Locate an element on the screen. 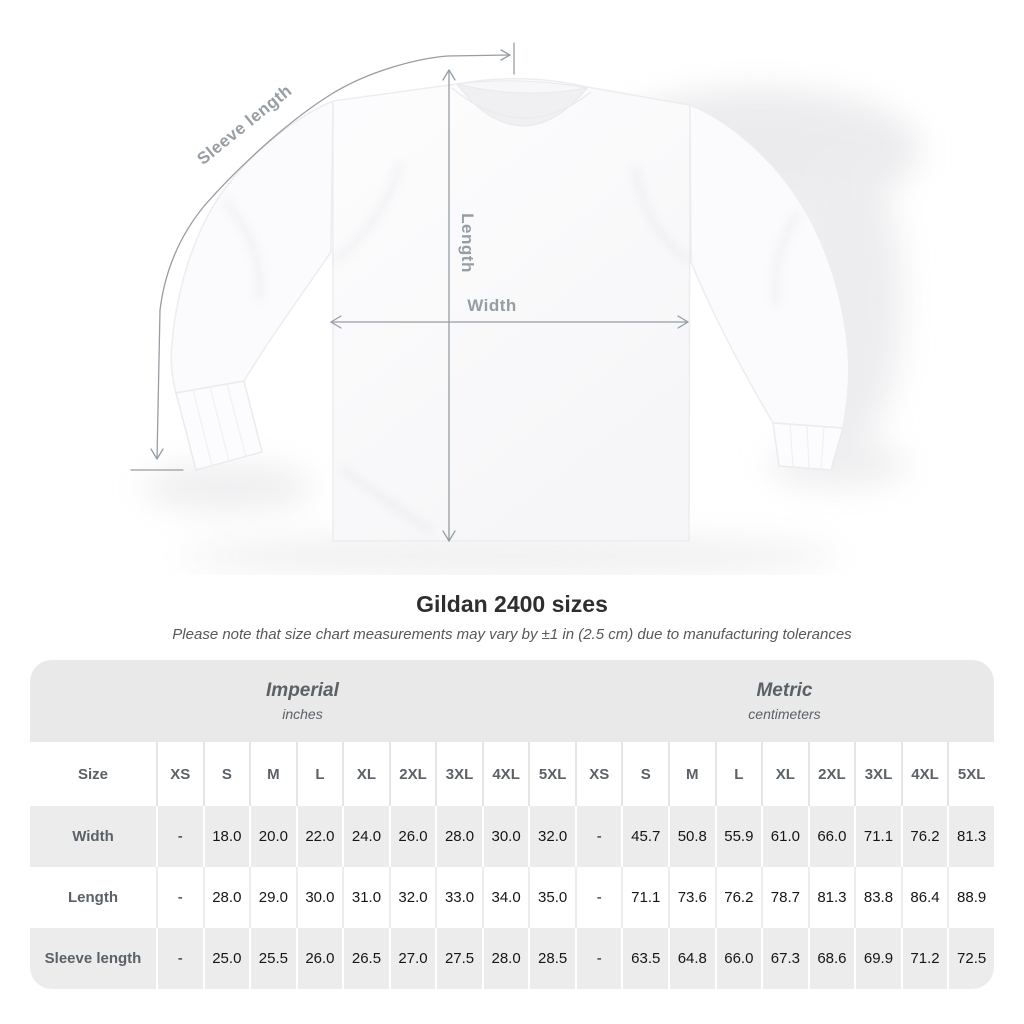  value-cell: 69.9 is located at coordinates (877, 958).